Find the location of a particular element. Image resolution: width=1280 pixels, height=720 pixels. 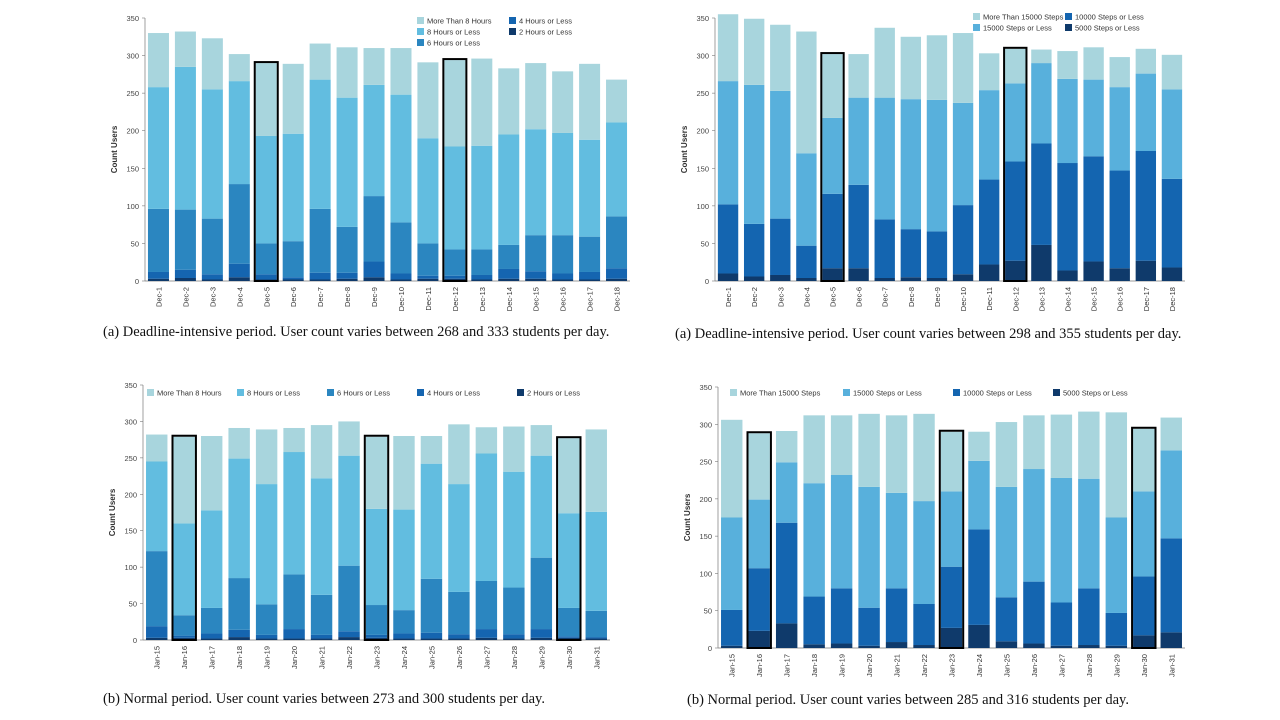

y-axis-label: Count Users is located at coordinates (684, 149).